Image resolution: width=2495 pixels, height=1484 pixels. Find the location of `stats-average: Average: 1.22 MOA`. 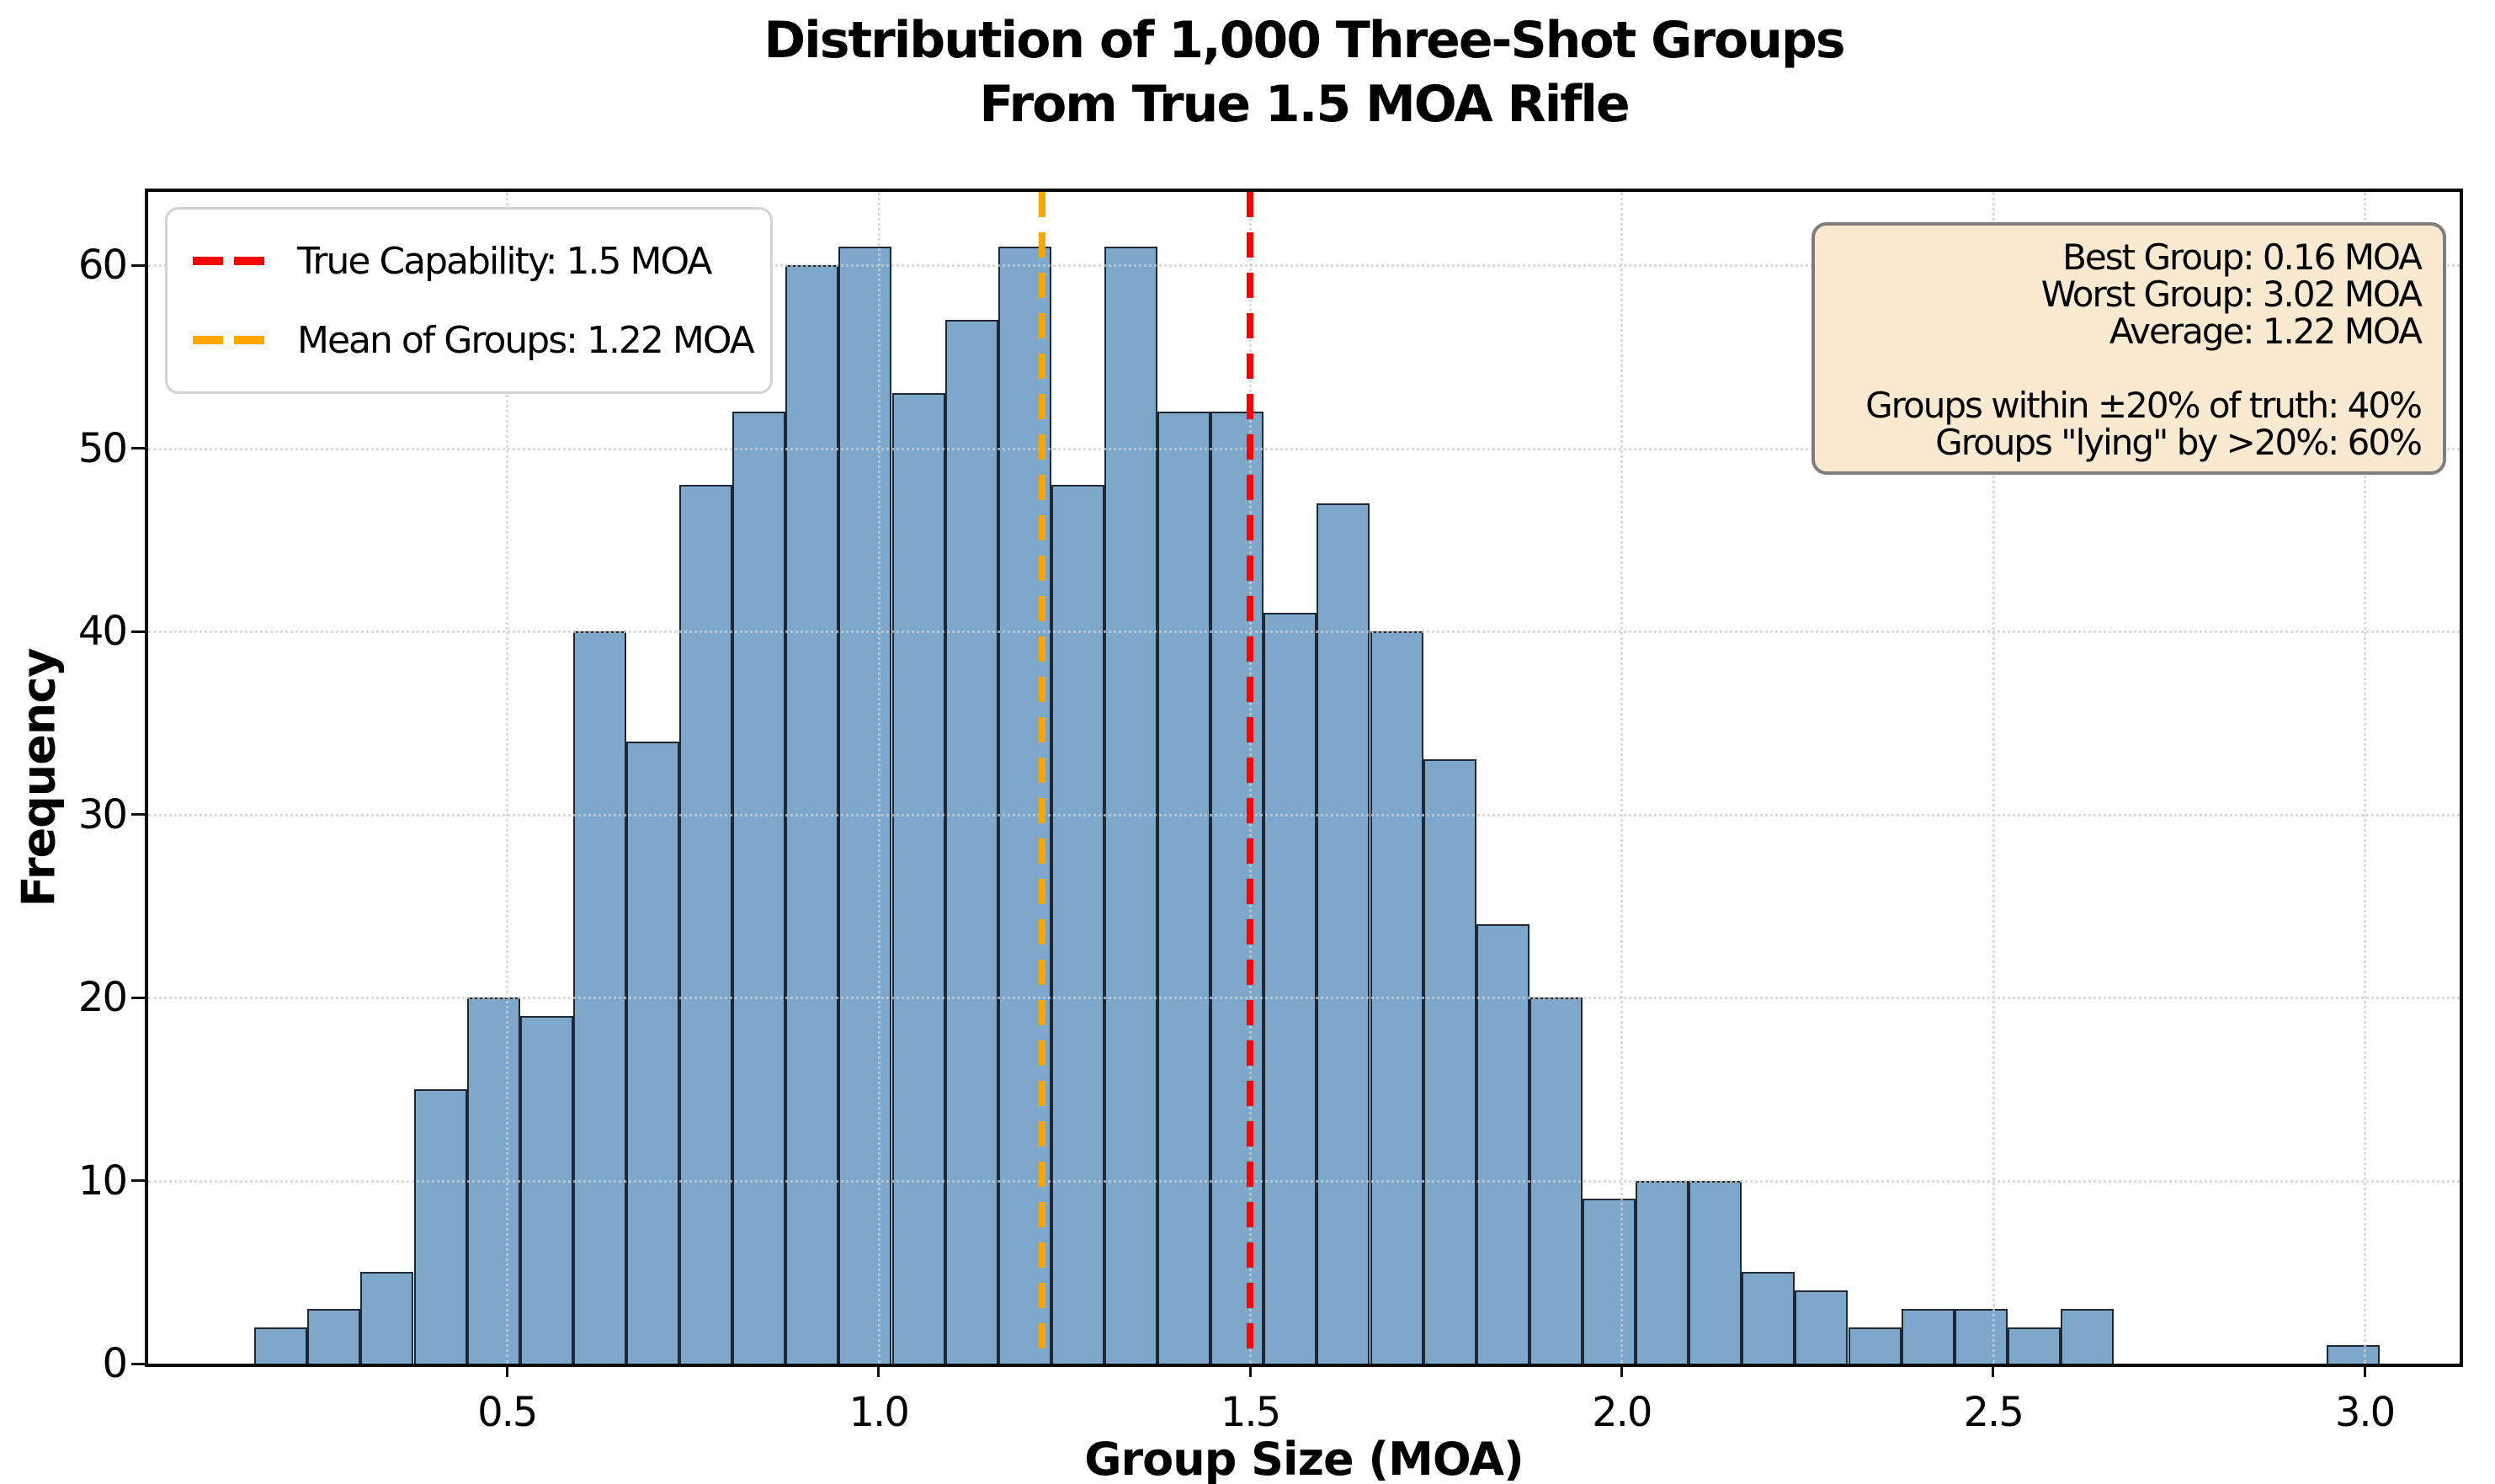

stats-average: Average: 1.22 MOA is located at coordinates (2266, 331).